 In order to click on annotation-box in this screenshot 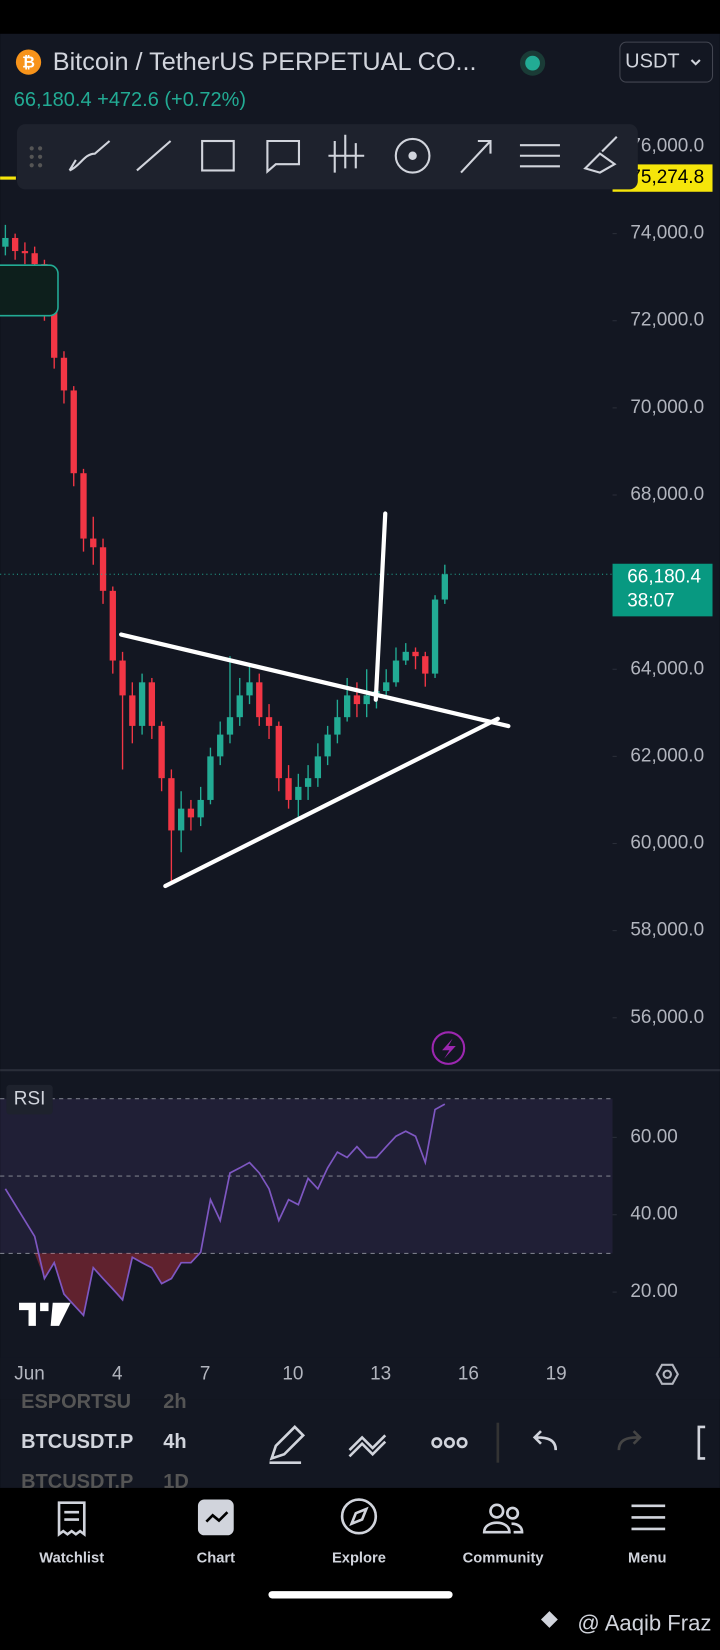, I will do `click(29, 290)`.